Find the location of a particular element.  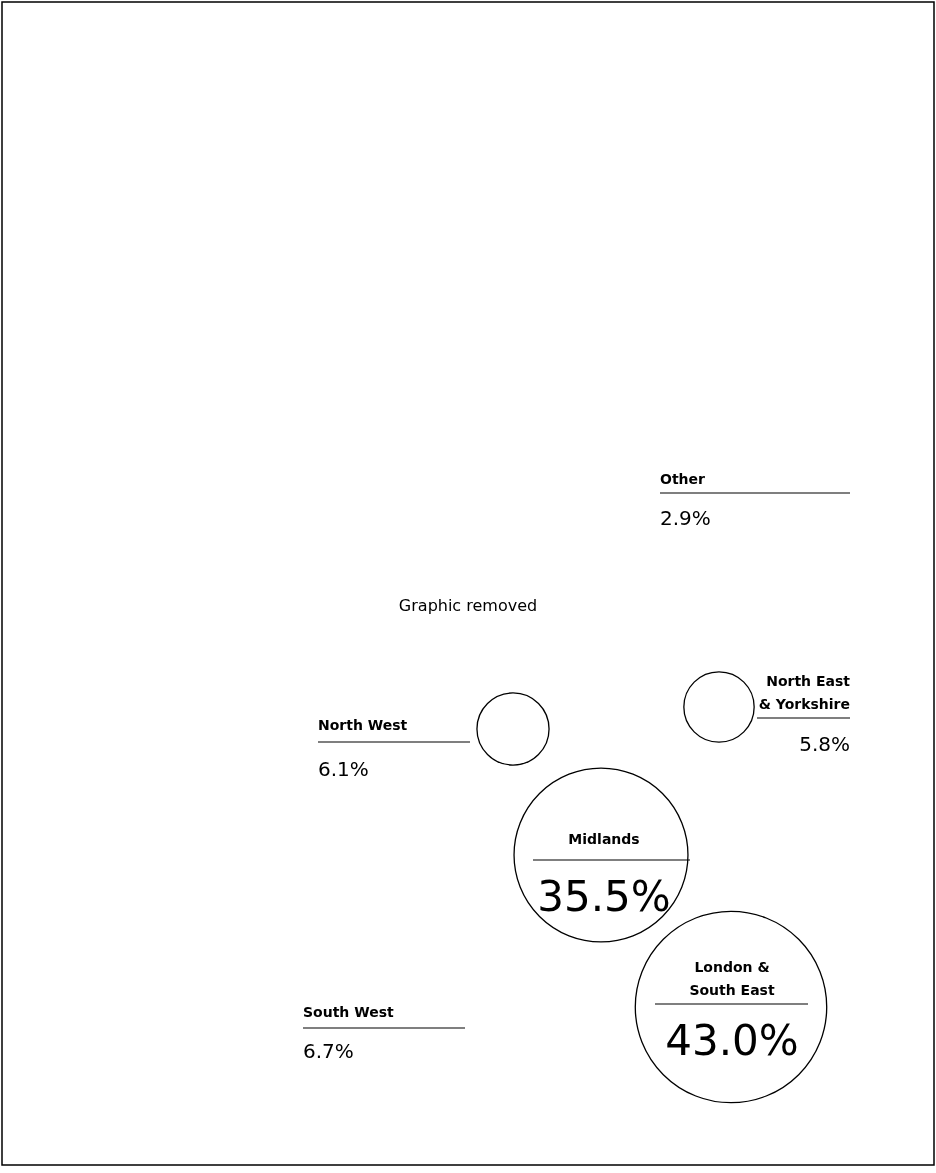

category-label: Other is located at coordinates (683, 479).